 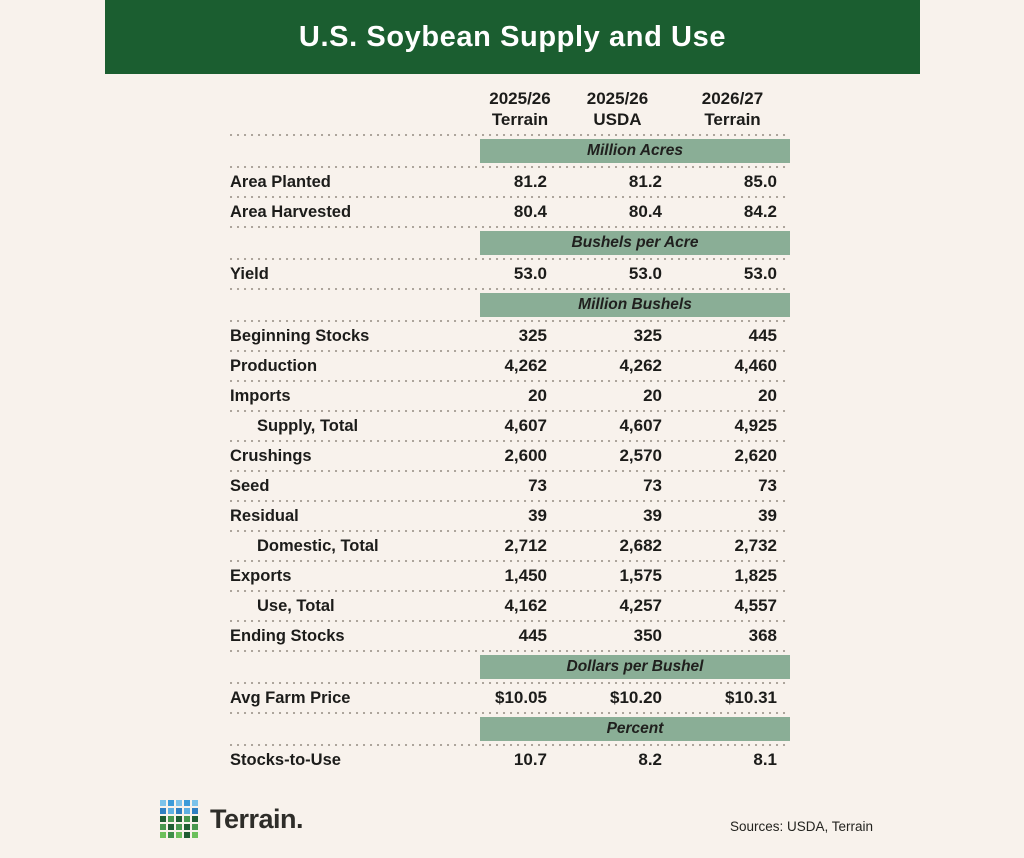 I want to click on table-row: Supply, Total 4,607 4,607 4,925, so click(x=510, y=426).